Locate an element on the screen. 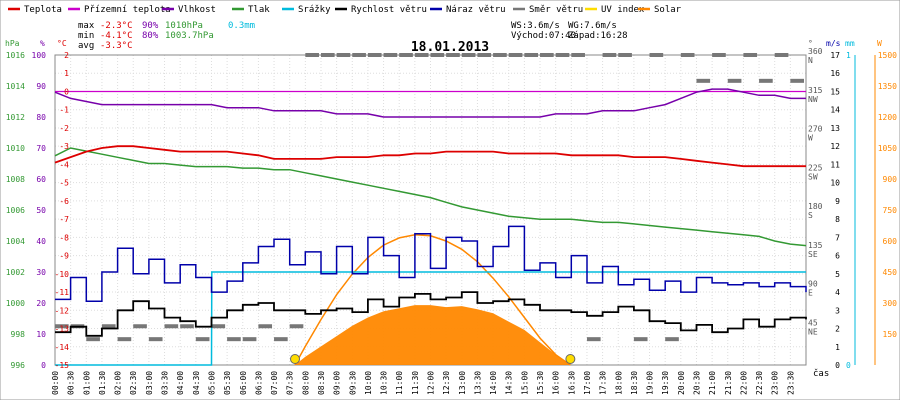 The image size is (900, 400). solar-tick-900: 900 is located at coordinates (890, 179).